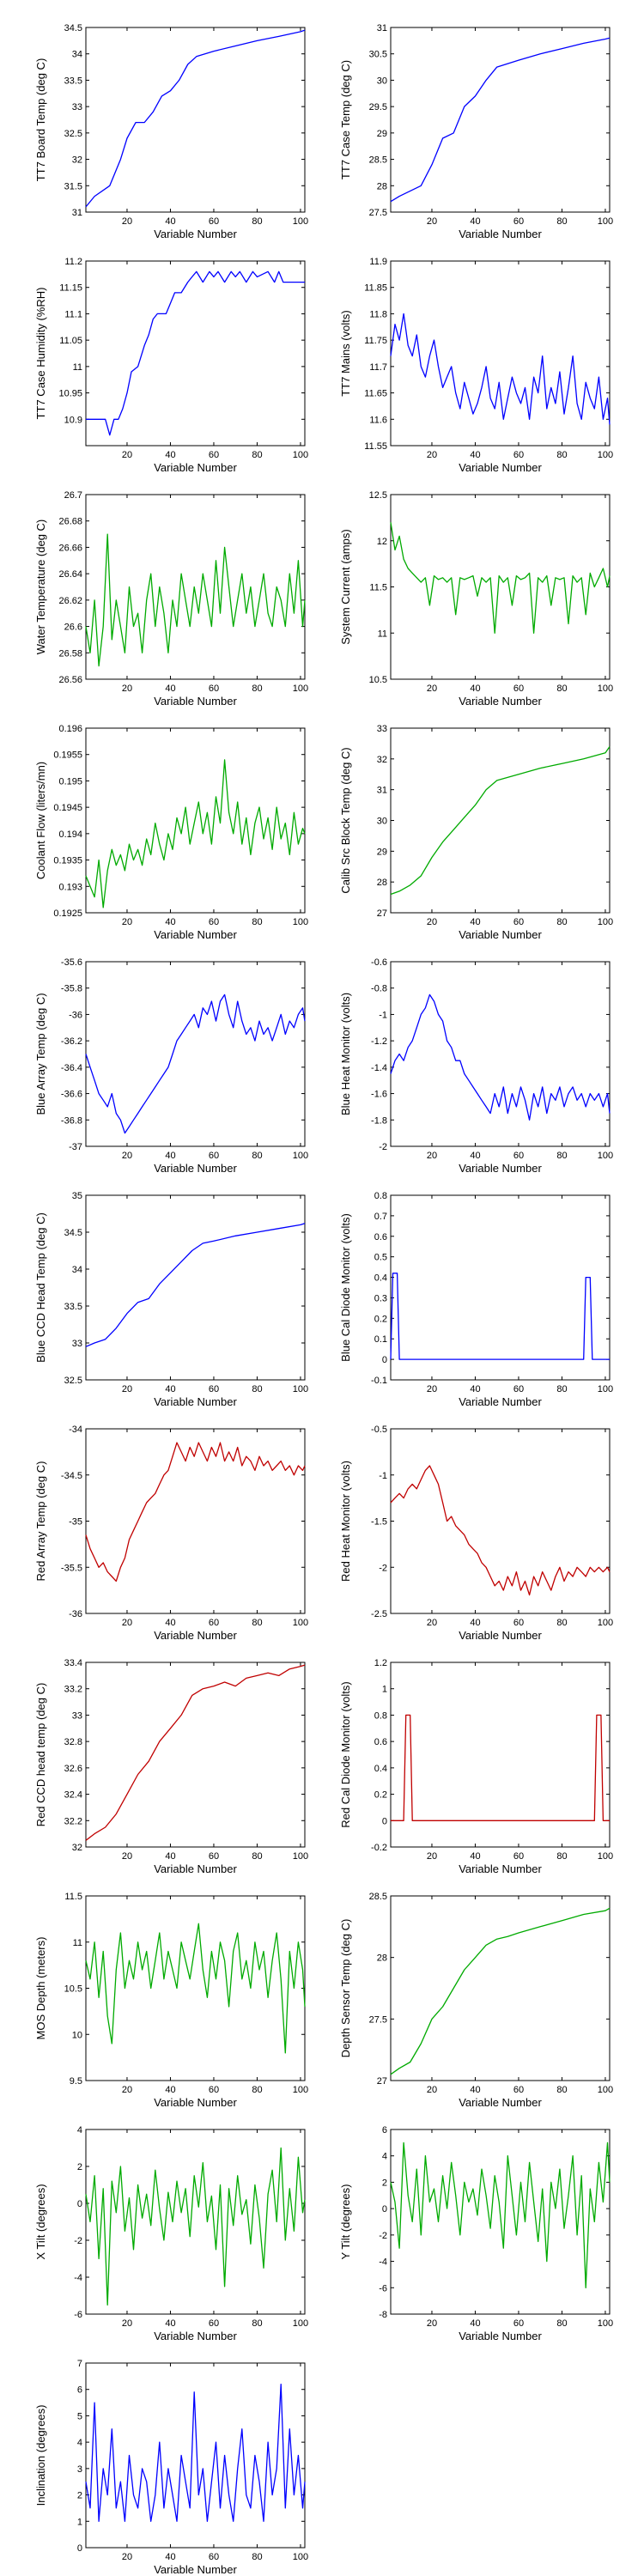 The image size is (644, 2576). What do you see at coordinates (378, 680) in the screenshot?
I see `y-tick-label: 10.5` at bounding box center [378, 680].